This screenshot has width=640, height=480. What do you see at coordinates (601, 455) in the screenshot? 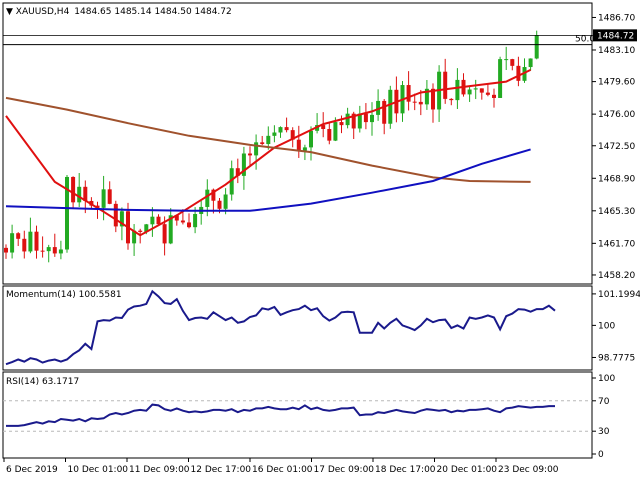
I see `rsi-tick-label: 0` at bounding box center [601, 455].